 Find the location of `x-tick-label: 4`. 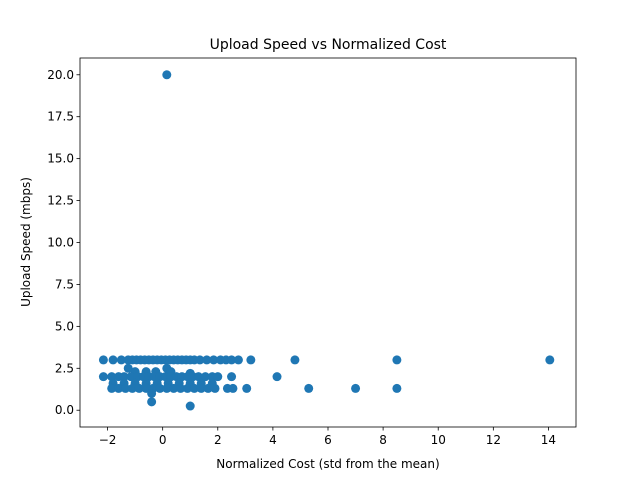

x-tick-label: 4 is located at coordinates (273, 440).